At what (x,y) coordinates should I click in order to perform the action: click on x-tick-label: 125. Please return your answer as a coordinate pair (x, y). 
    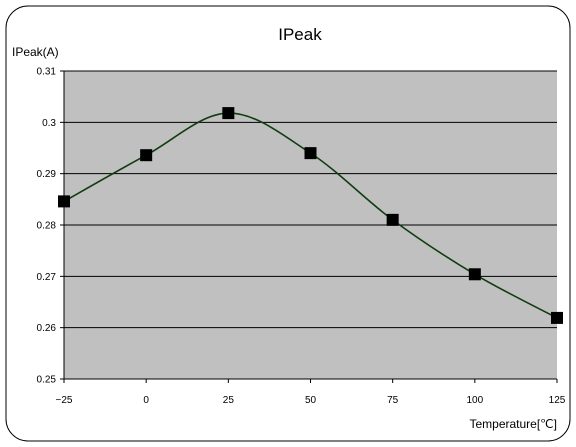
    Looking at the image, I should click on (557, 400).